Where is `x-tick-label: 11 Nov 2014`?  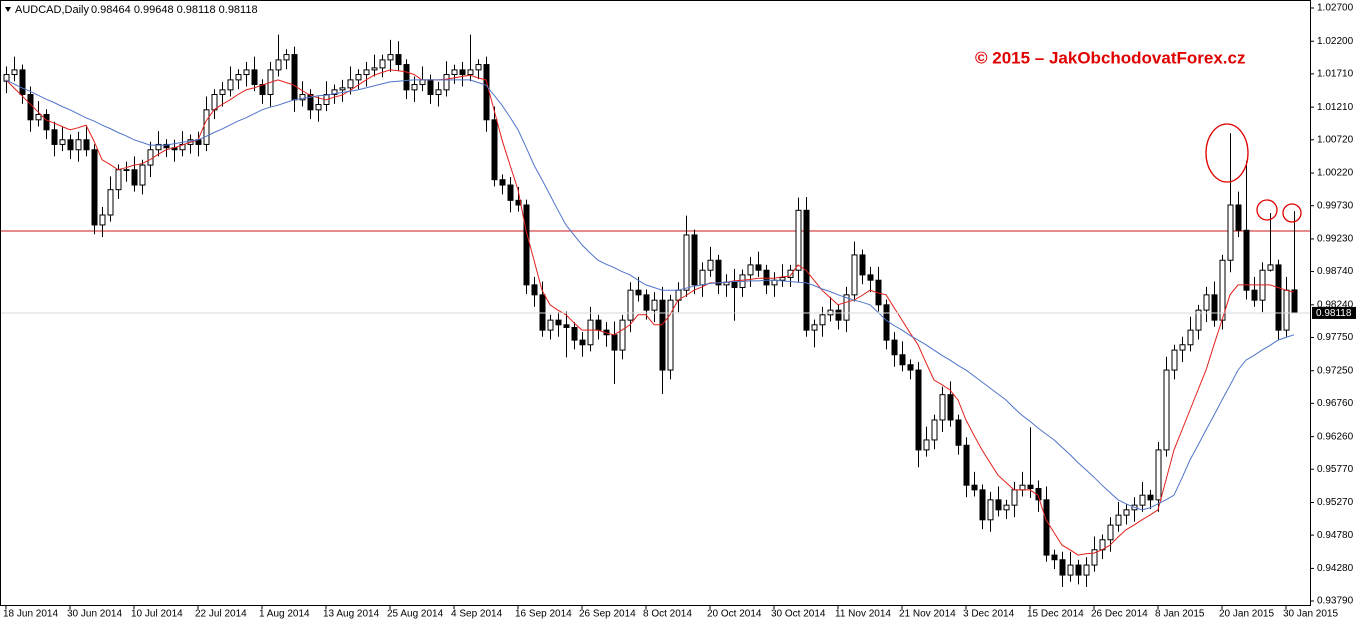
x-tick-label: 11 Nov 2014 is located at coordinates (863, 614).